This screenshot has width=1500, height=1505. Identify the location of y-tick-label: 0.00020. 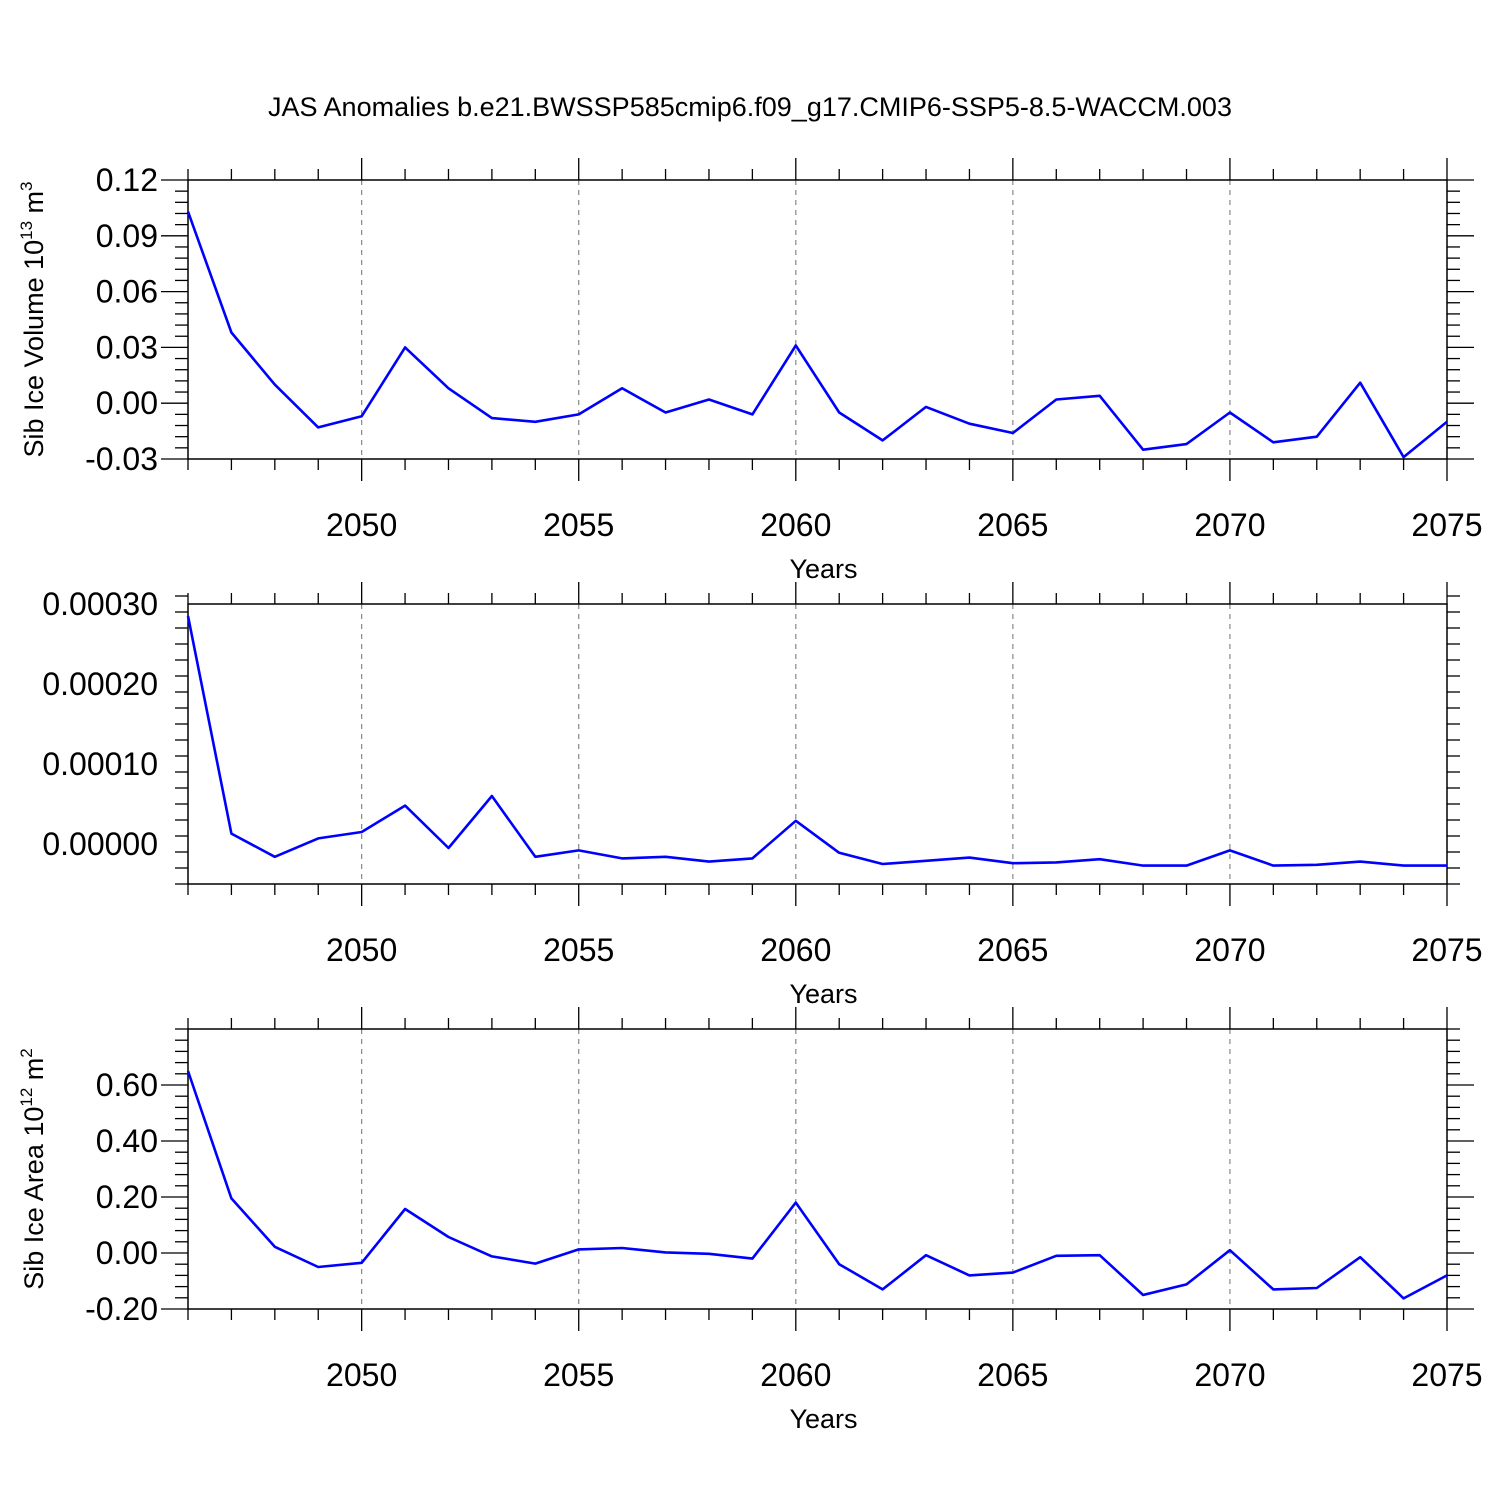
(100, 684).